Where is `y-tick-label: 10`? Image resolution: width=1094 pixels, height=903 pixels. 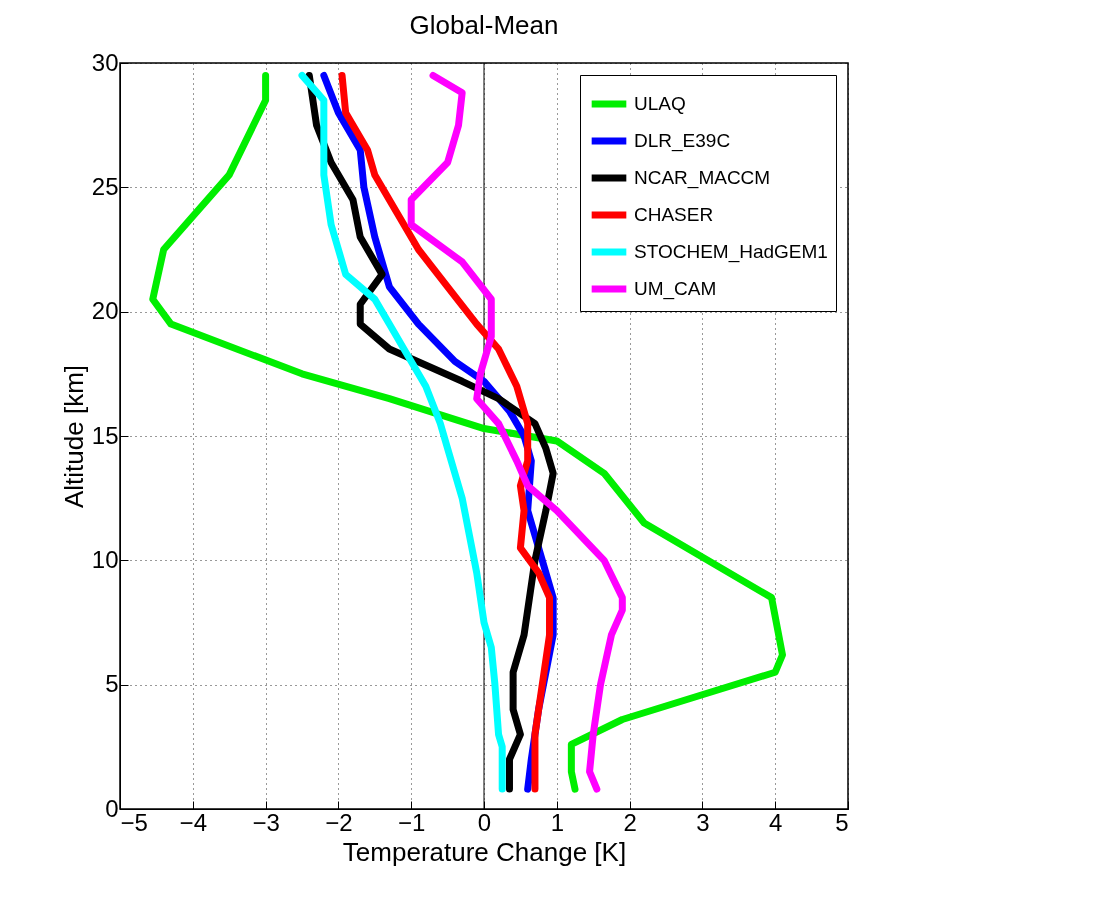 y-tick-label: 10 is located at coordinates (105, 559).